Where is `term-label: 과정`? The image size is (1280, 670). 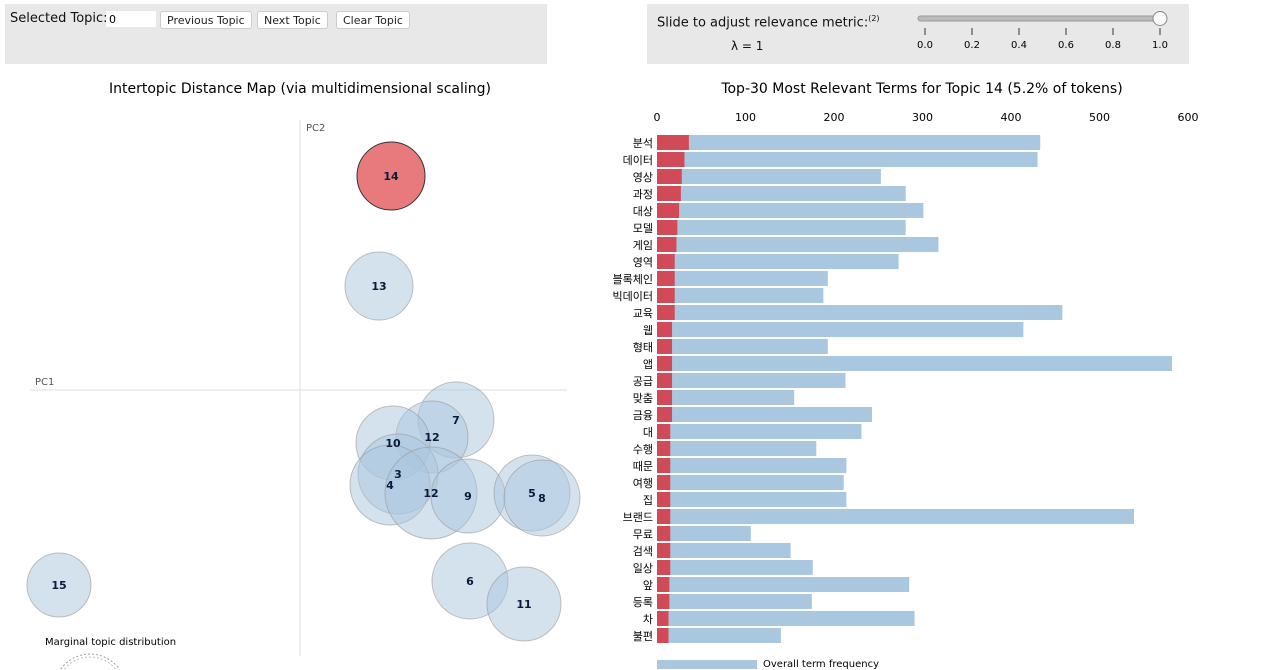 term-label: 과정 is located at coordinates (643, 194).